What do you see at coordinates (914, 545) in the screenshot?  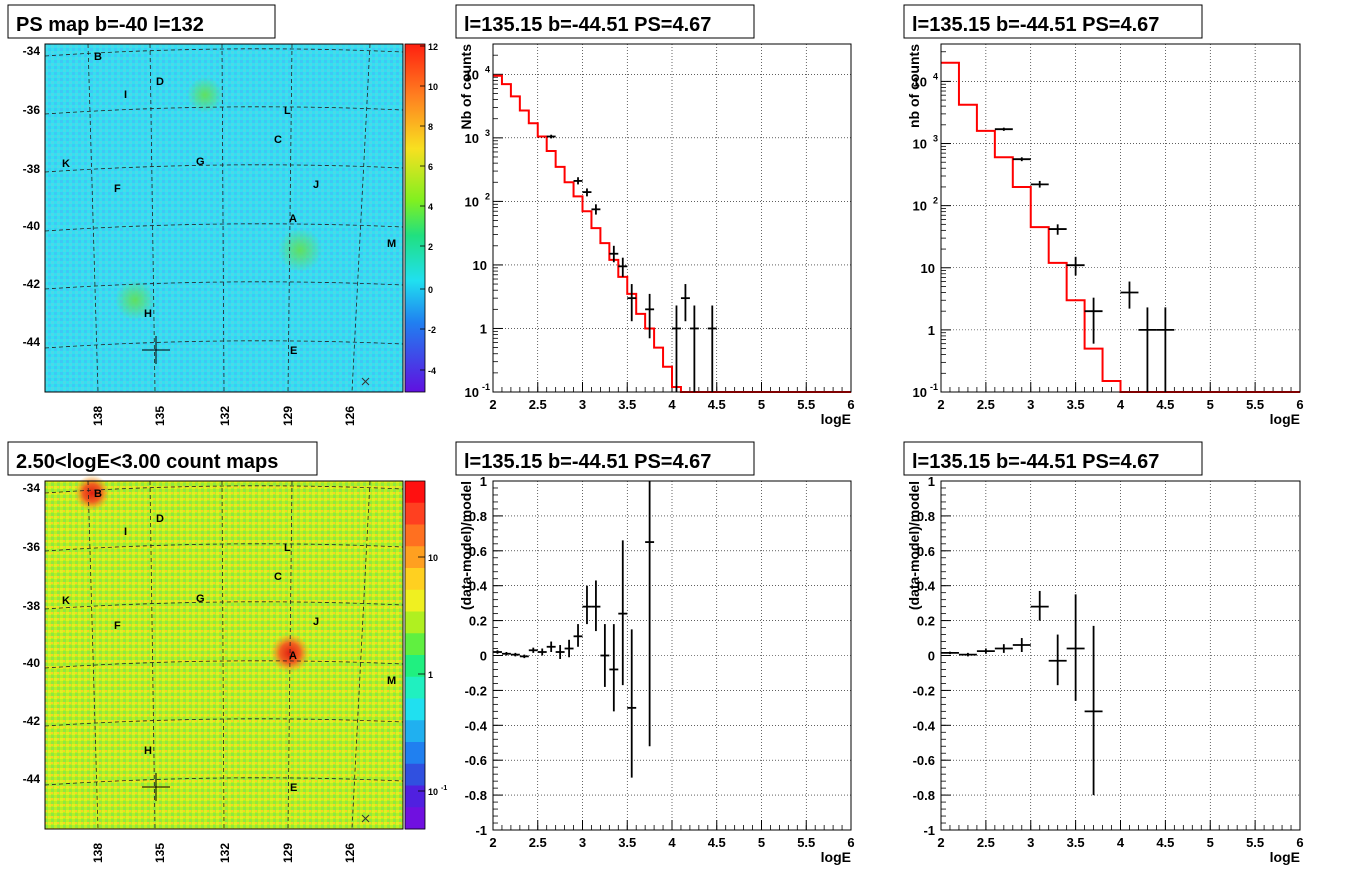 I see `y-axis-label: (data-model)/model` at bounding box center [914, 545].